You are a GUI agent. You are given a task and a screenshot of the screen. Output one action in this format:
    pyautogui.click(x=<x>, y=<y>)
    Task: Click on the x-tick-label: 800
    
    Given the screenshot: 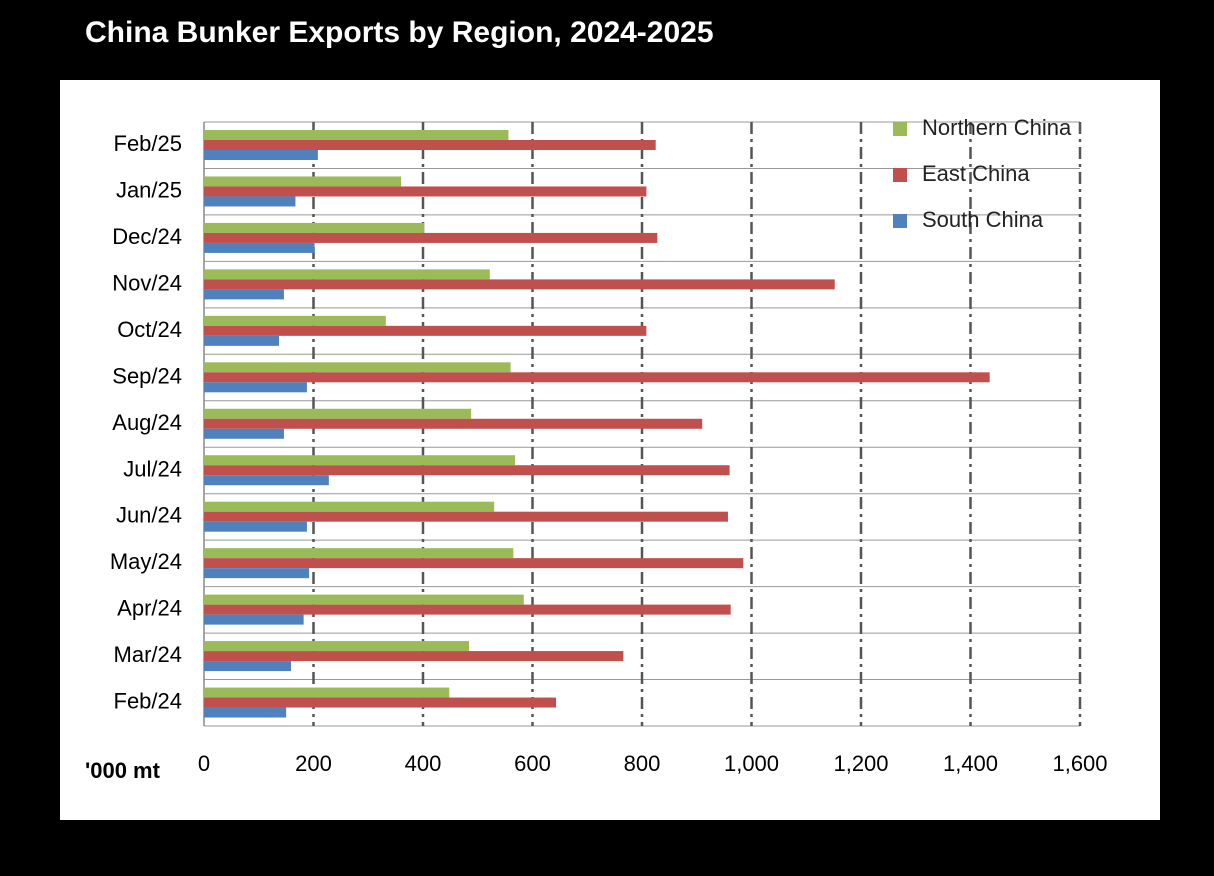 What is the action you would take?
    pyautogui.click(x=642, y=763)
    